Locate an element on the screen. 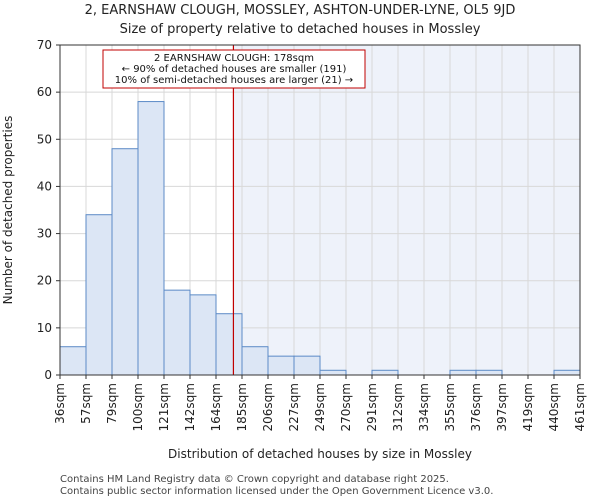 Image resolution: width=600 pixels, height=500 pixels. x-tick-label: 270sqm is located at coordinates (346, 407).